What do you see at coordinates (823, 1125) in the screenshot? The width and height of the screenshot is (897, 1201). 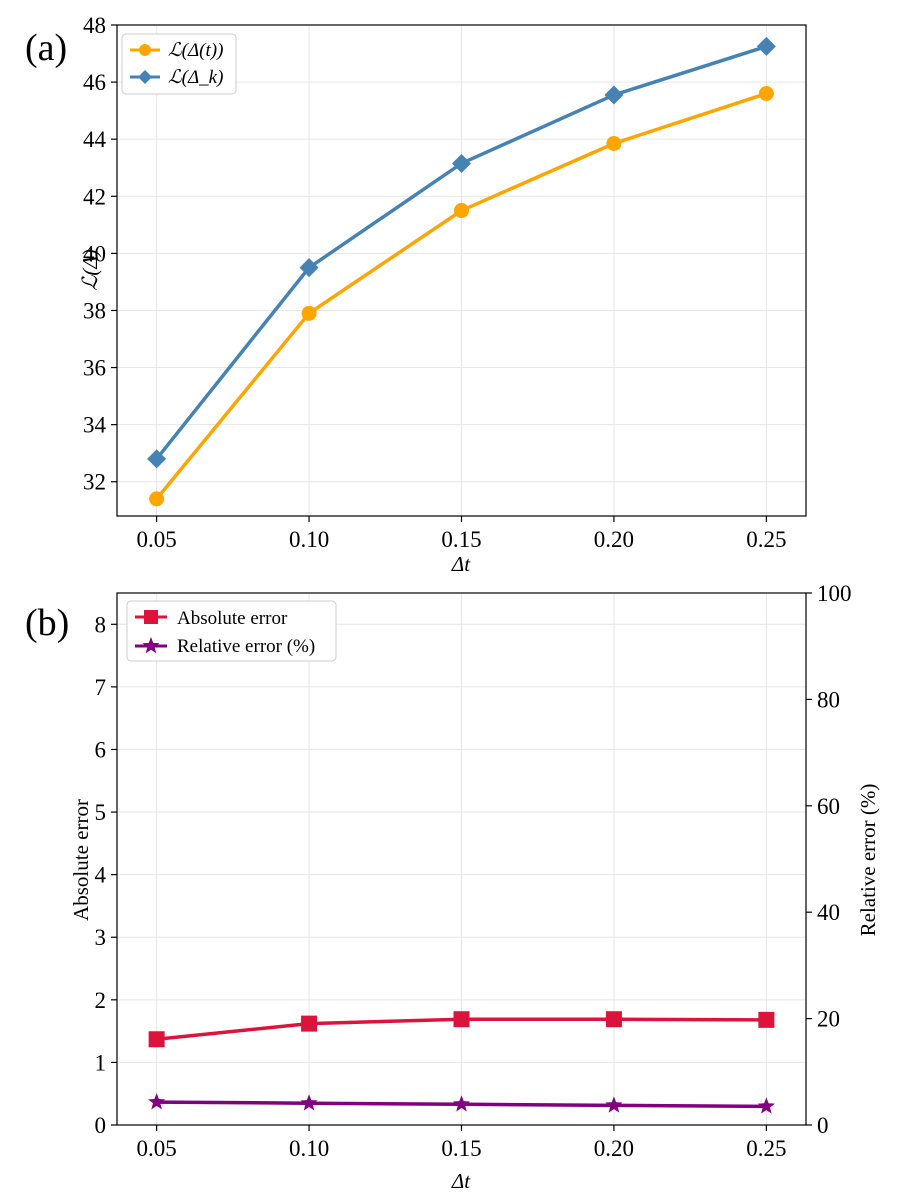 I see `right-y-tick-label: 0` at bounding box center [823, 1125].